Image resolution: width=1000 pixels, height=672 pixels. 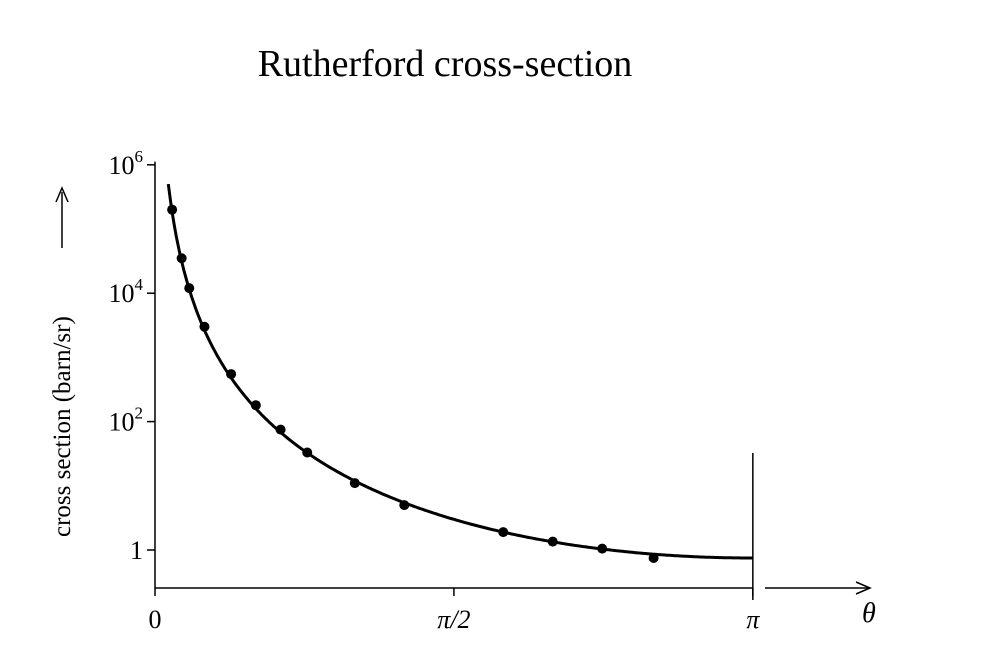 What do you see at coordinates (126, 420) in the screenshot?
I see `y-tick-label: 10²` at bounding box center [126, 420].